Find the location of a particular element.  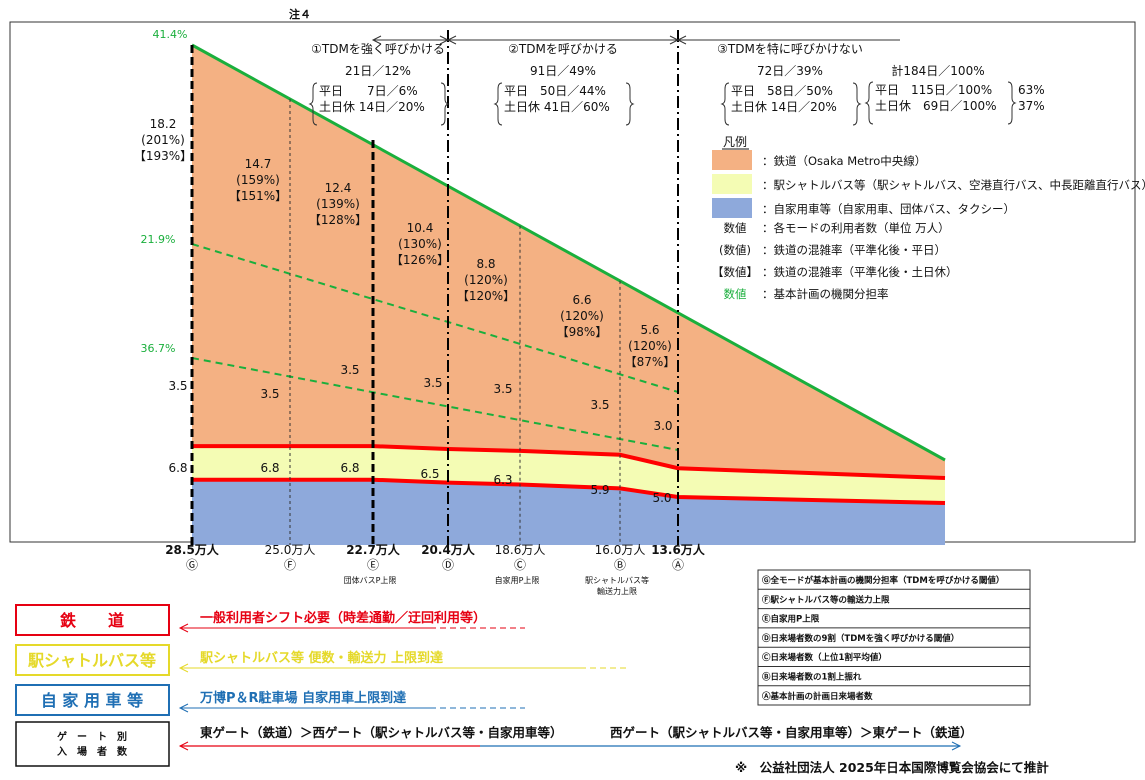

mode-row-1: 駅シャトルバス等 駅シャトルバス等 便数・輸送力 上限到達 is located at coordinates (322, 660).